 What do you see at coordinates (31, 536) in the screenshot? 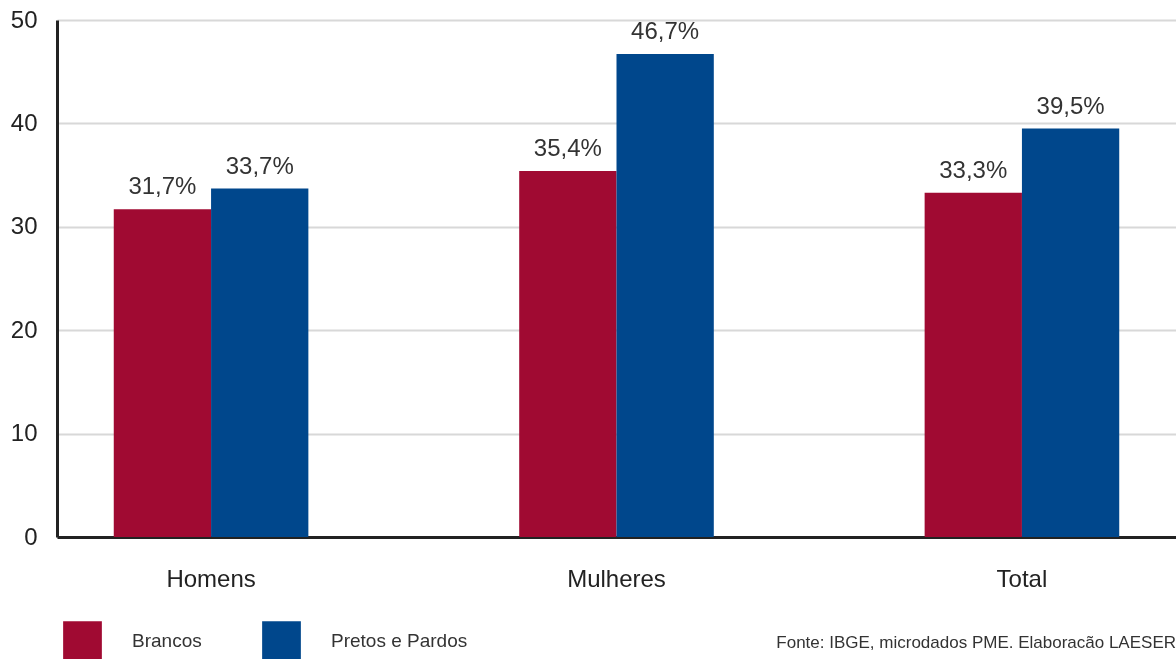
I see `y-tick-label: 0` at bounding box center [31, 536].